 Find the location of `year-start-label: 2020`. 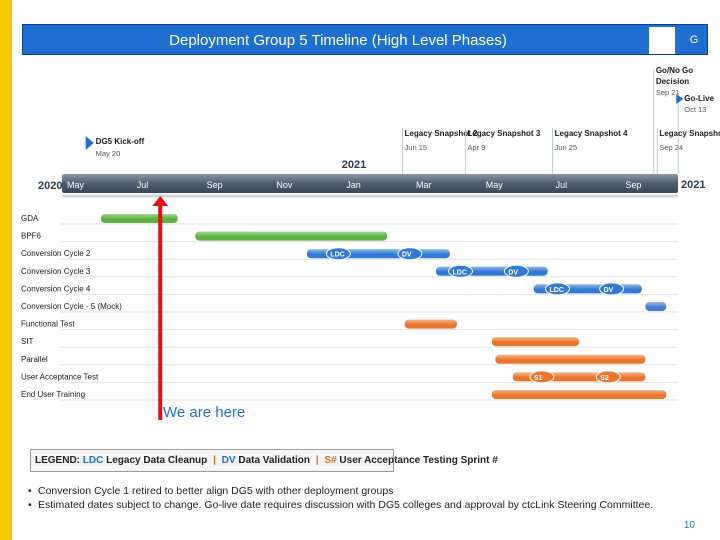

year-start-label: 2020 is located at coordinates (50, 186).